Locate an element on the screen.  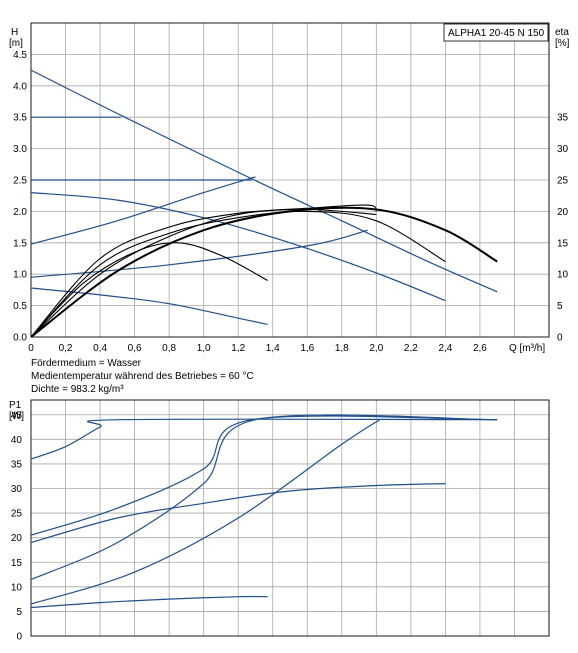
flow-tick-label: 1,6 is located at coordinates (307, 348).